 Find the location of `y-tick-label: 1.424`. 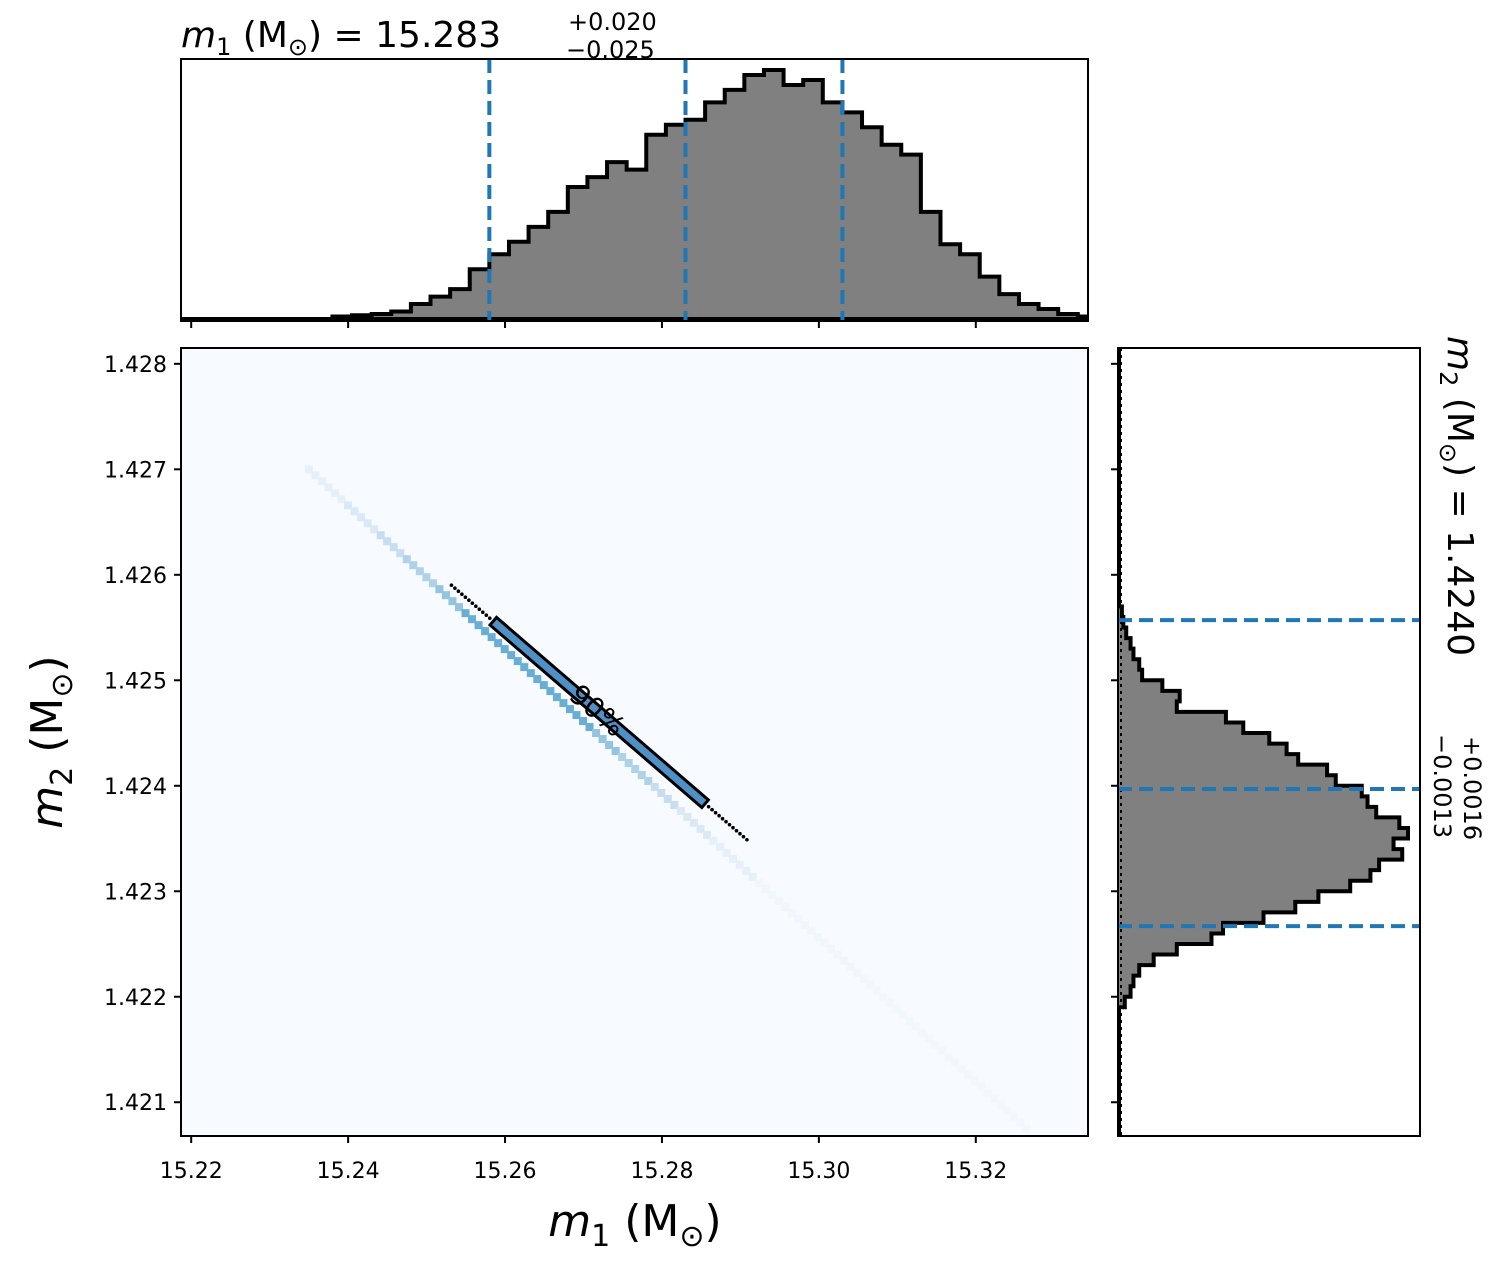

y-tick-label: 1.424 is located at coordinates (135, 787).